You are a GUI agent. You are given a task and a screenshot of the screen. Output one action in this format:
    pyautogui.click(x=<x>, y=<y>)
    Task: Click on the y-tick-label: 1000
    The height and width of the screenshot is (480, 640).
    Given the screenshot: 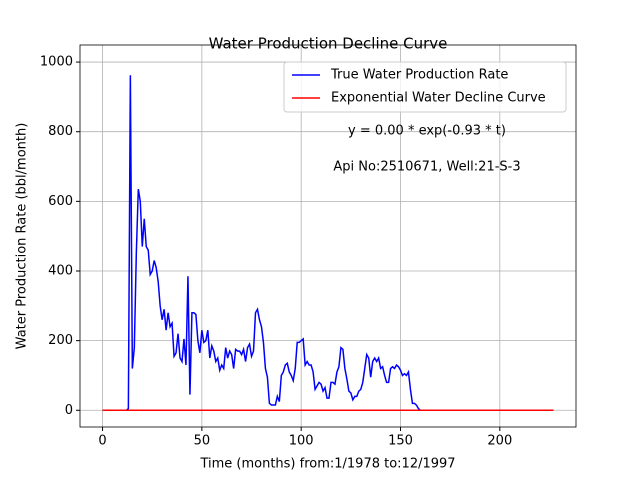 What is the action you would take?
    pyautogui.click(x=56, y=62)
    